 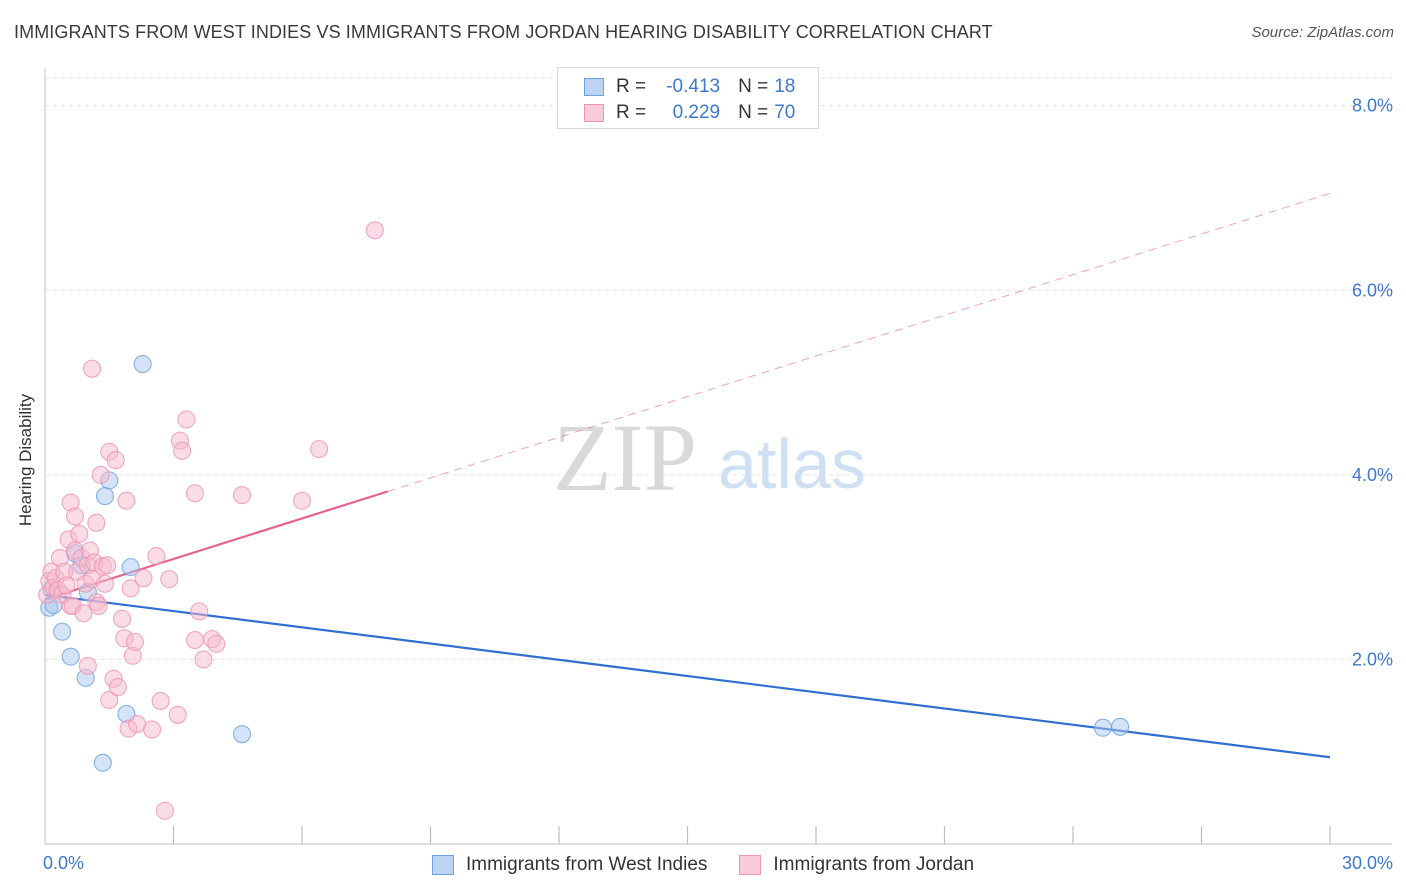 What do you see at coordinates (1372, 106) in the screenshot?
I see `y-tick-label: 8.0%` at bounding box center [1372, 106].